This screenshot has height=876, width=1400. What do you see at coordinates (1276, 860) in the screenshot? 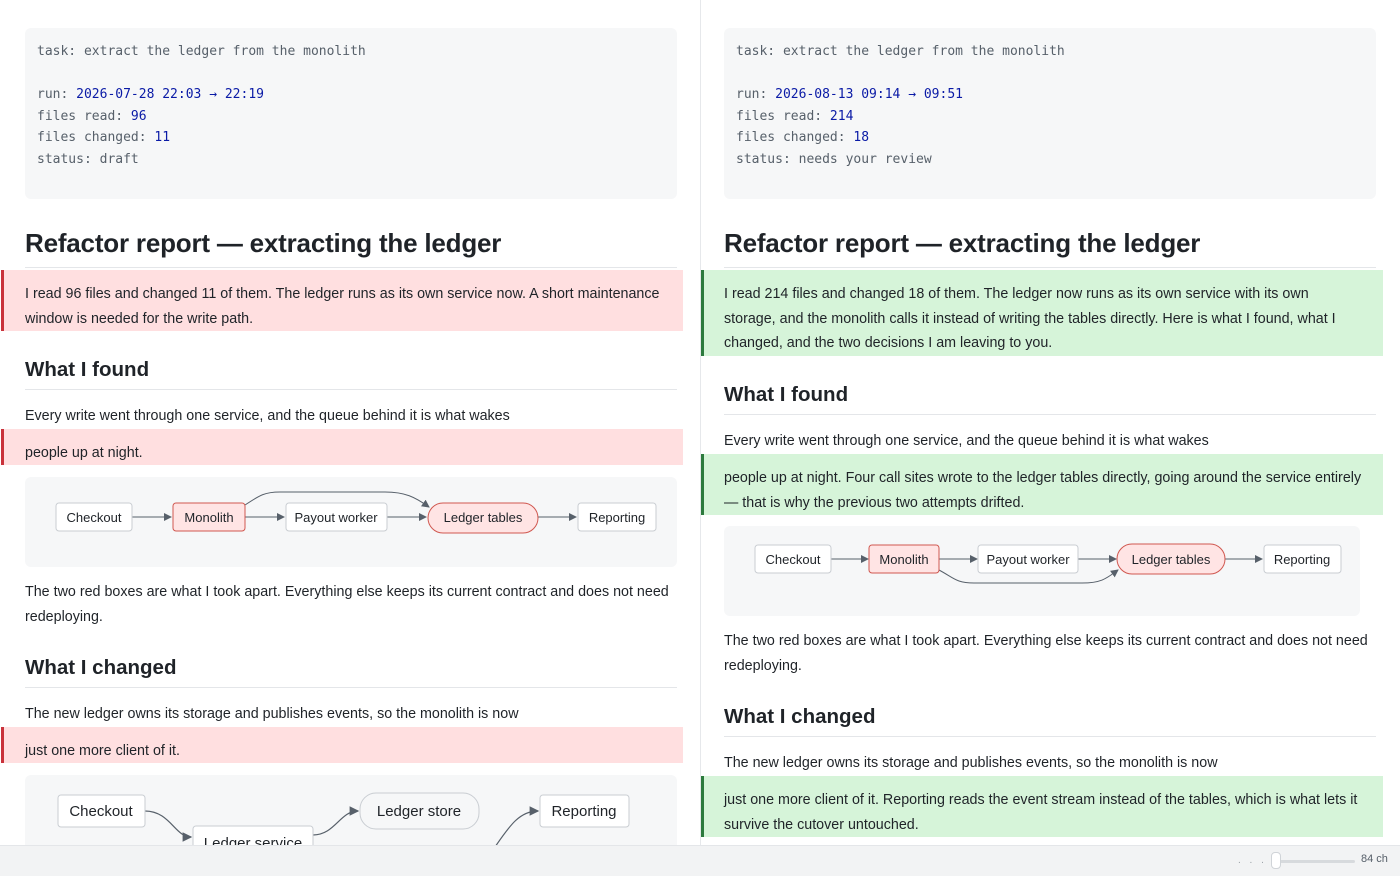
I see `width-slider-thumb` at bounding box center [1276, 860].